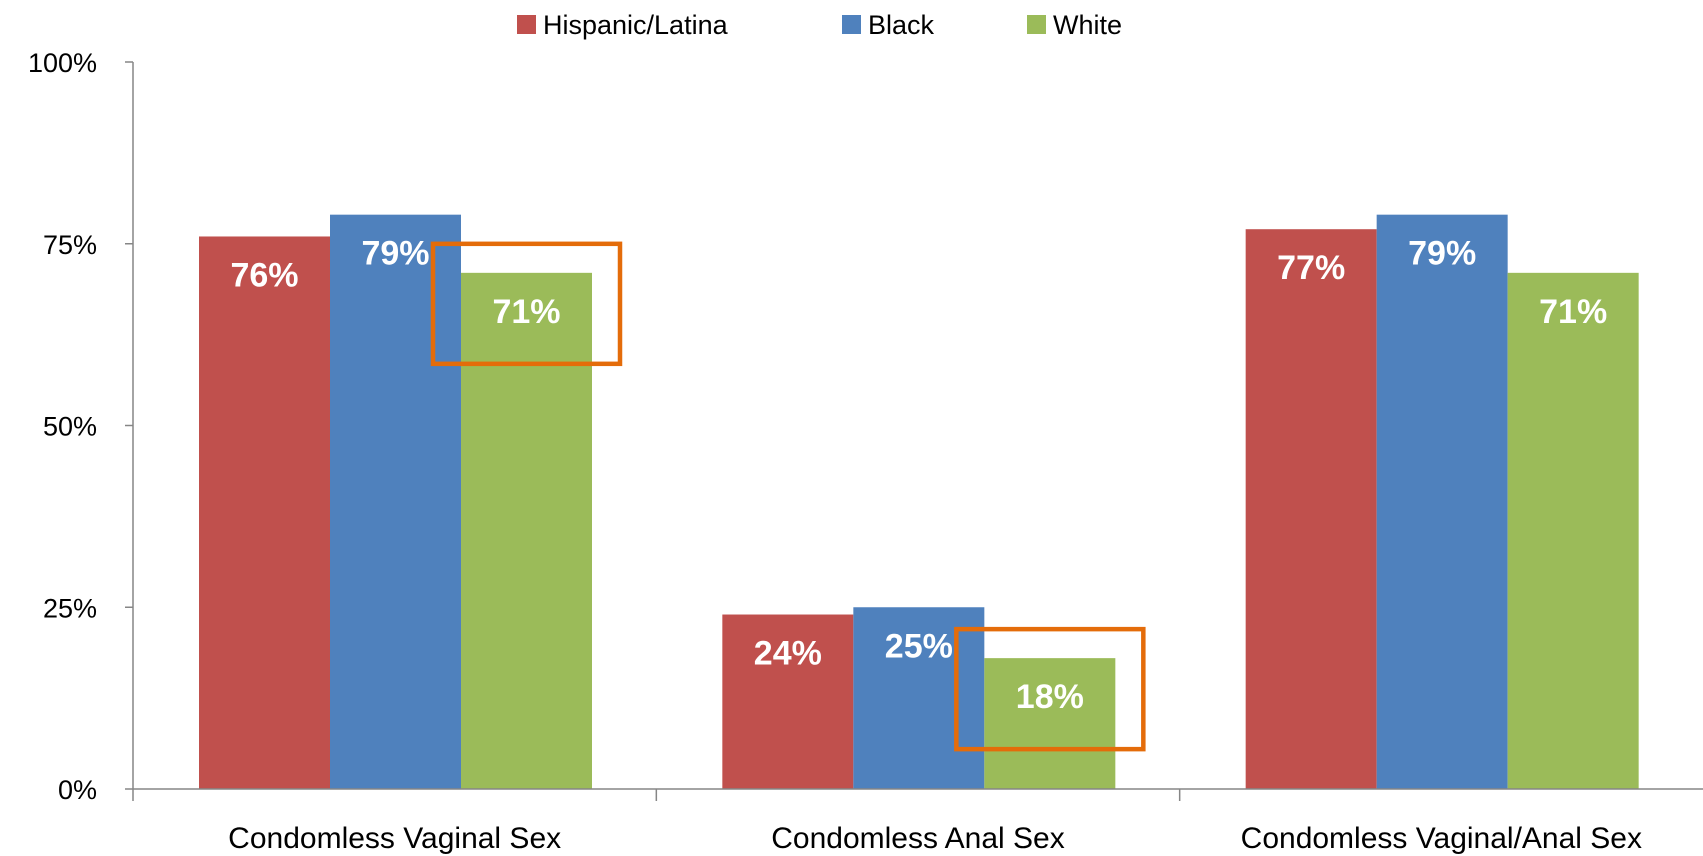 The image size is (1703, 856). I want to click on x-category-label: Condomless Vaginal/Anal Sex, so click(1441, 838).